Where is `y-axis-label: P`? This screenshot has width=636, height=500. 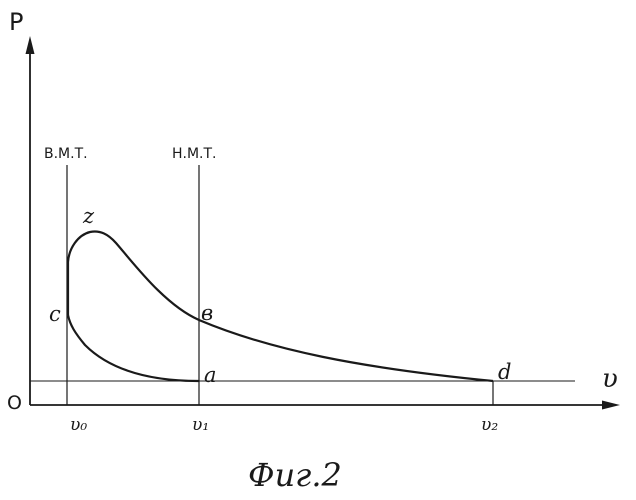
y-axis-label: P is located at coordinates (16, 22).